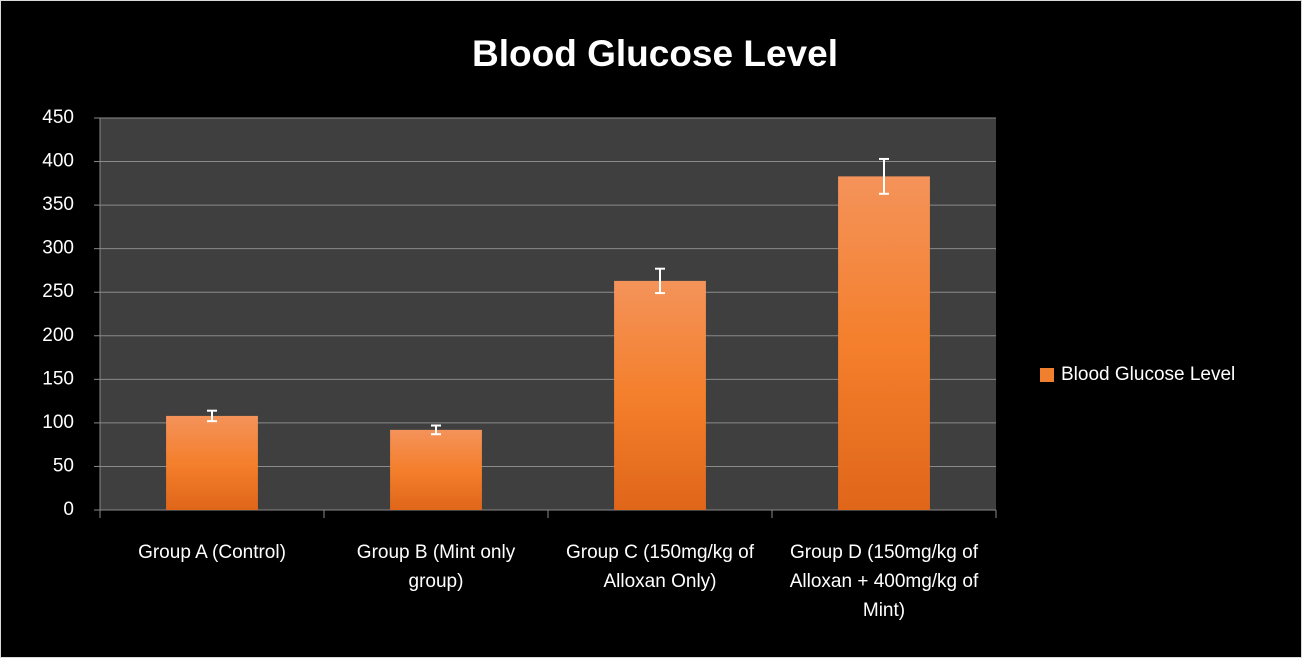 The width and height of the screenshot is (1302, 658). What do you see at coordinates (212, 552) in the screenshot?
I see `x-tick-label: Group A (Control)` at bounding box center [212, 552].